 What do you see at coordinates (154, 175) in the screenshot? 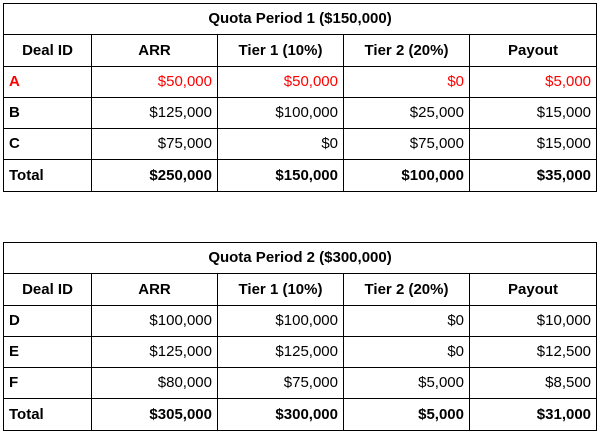
I see `total-arr-cell: $250,000` at bounding box center [154, 175].